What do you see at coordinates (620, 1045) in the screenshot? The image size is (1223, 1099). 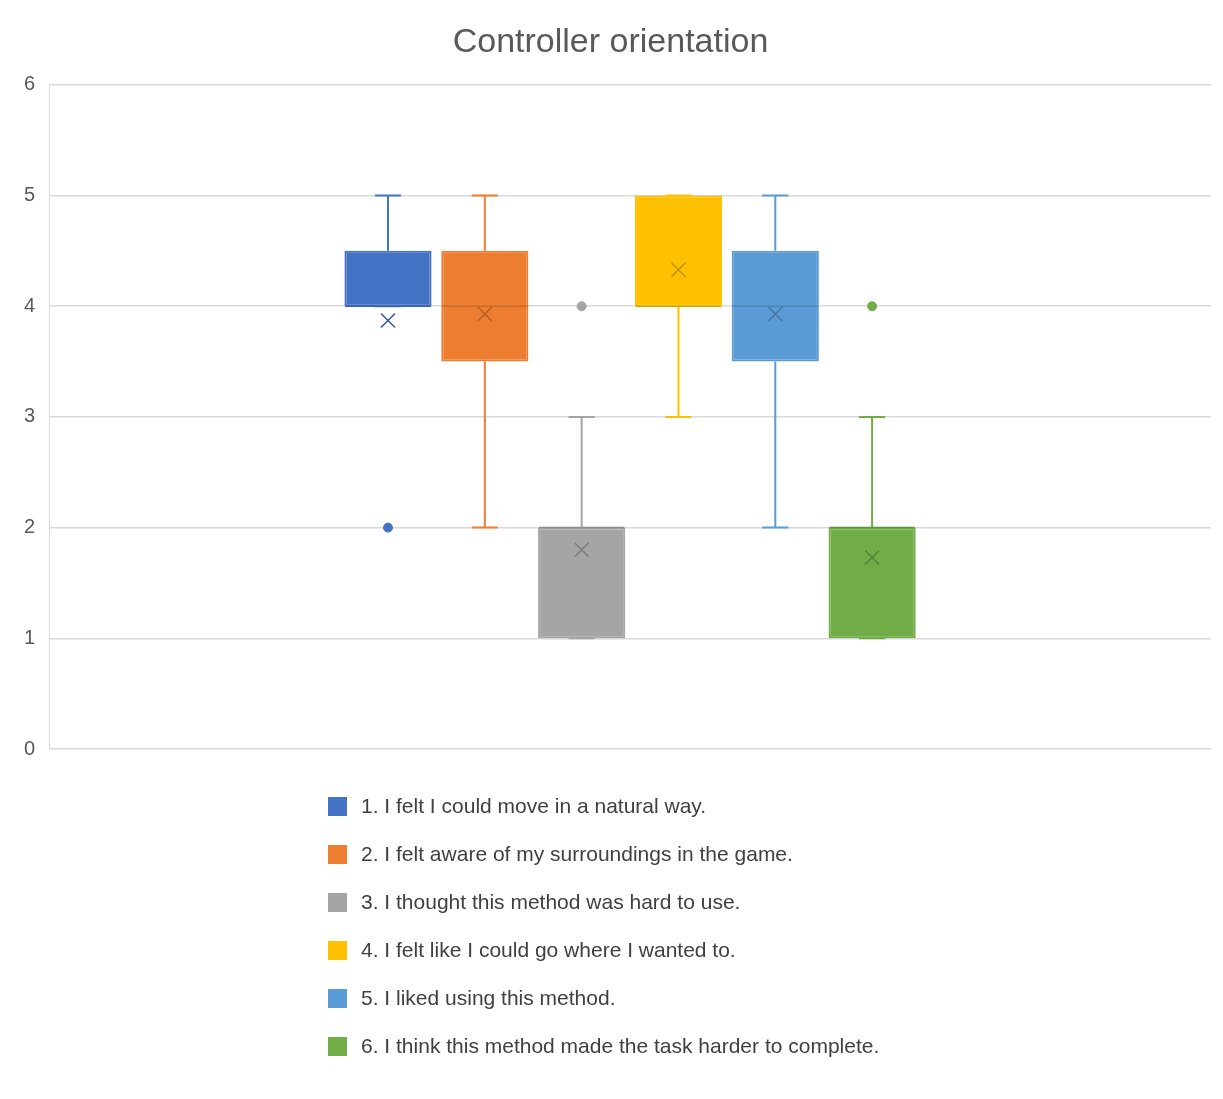 I see `legend-label: 6. I think this method made the task harder to complete.` at bounding box center [620, 1045].